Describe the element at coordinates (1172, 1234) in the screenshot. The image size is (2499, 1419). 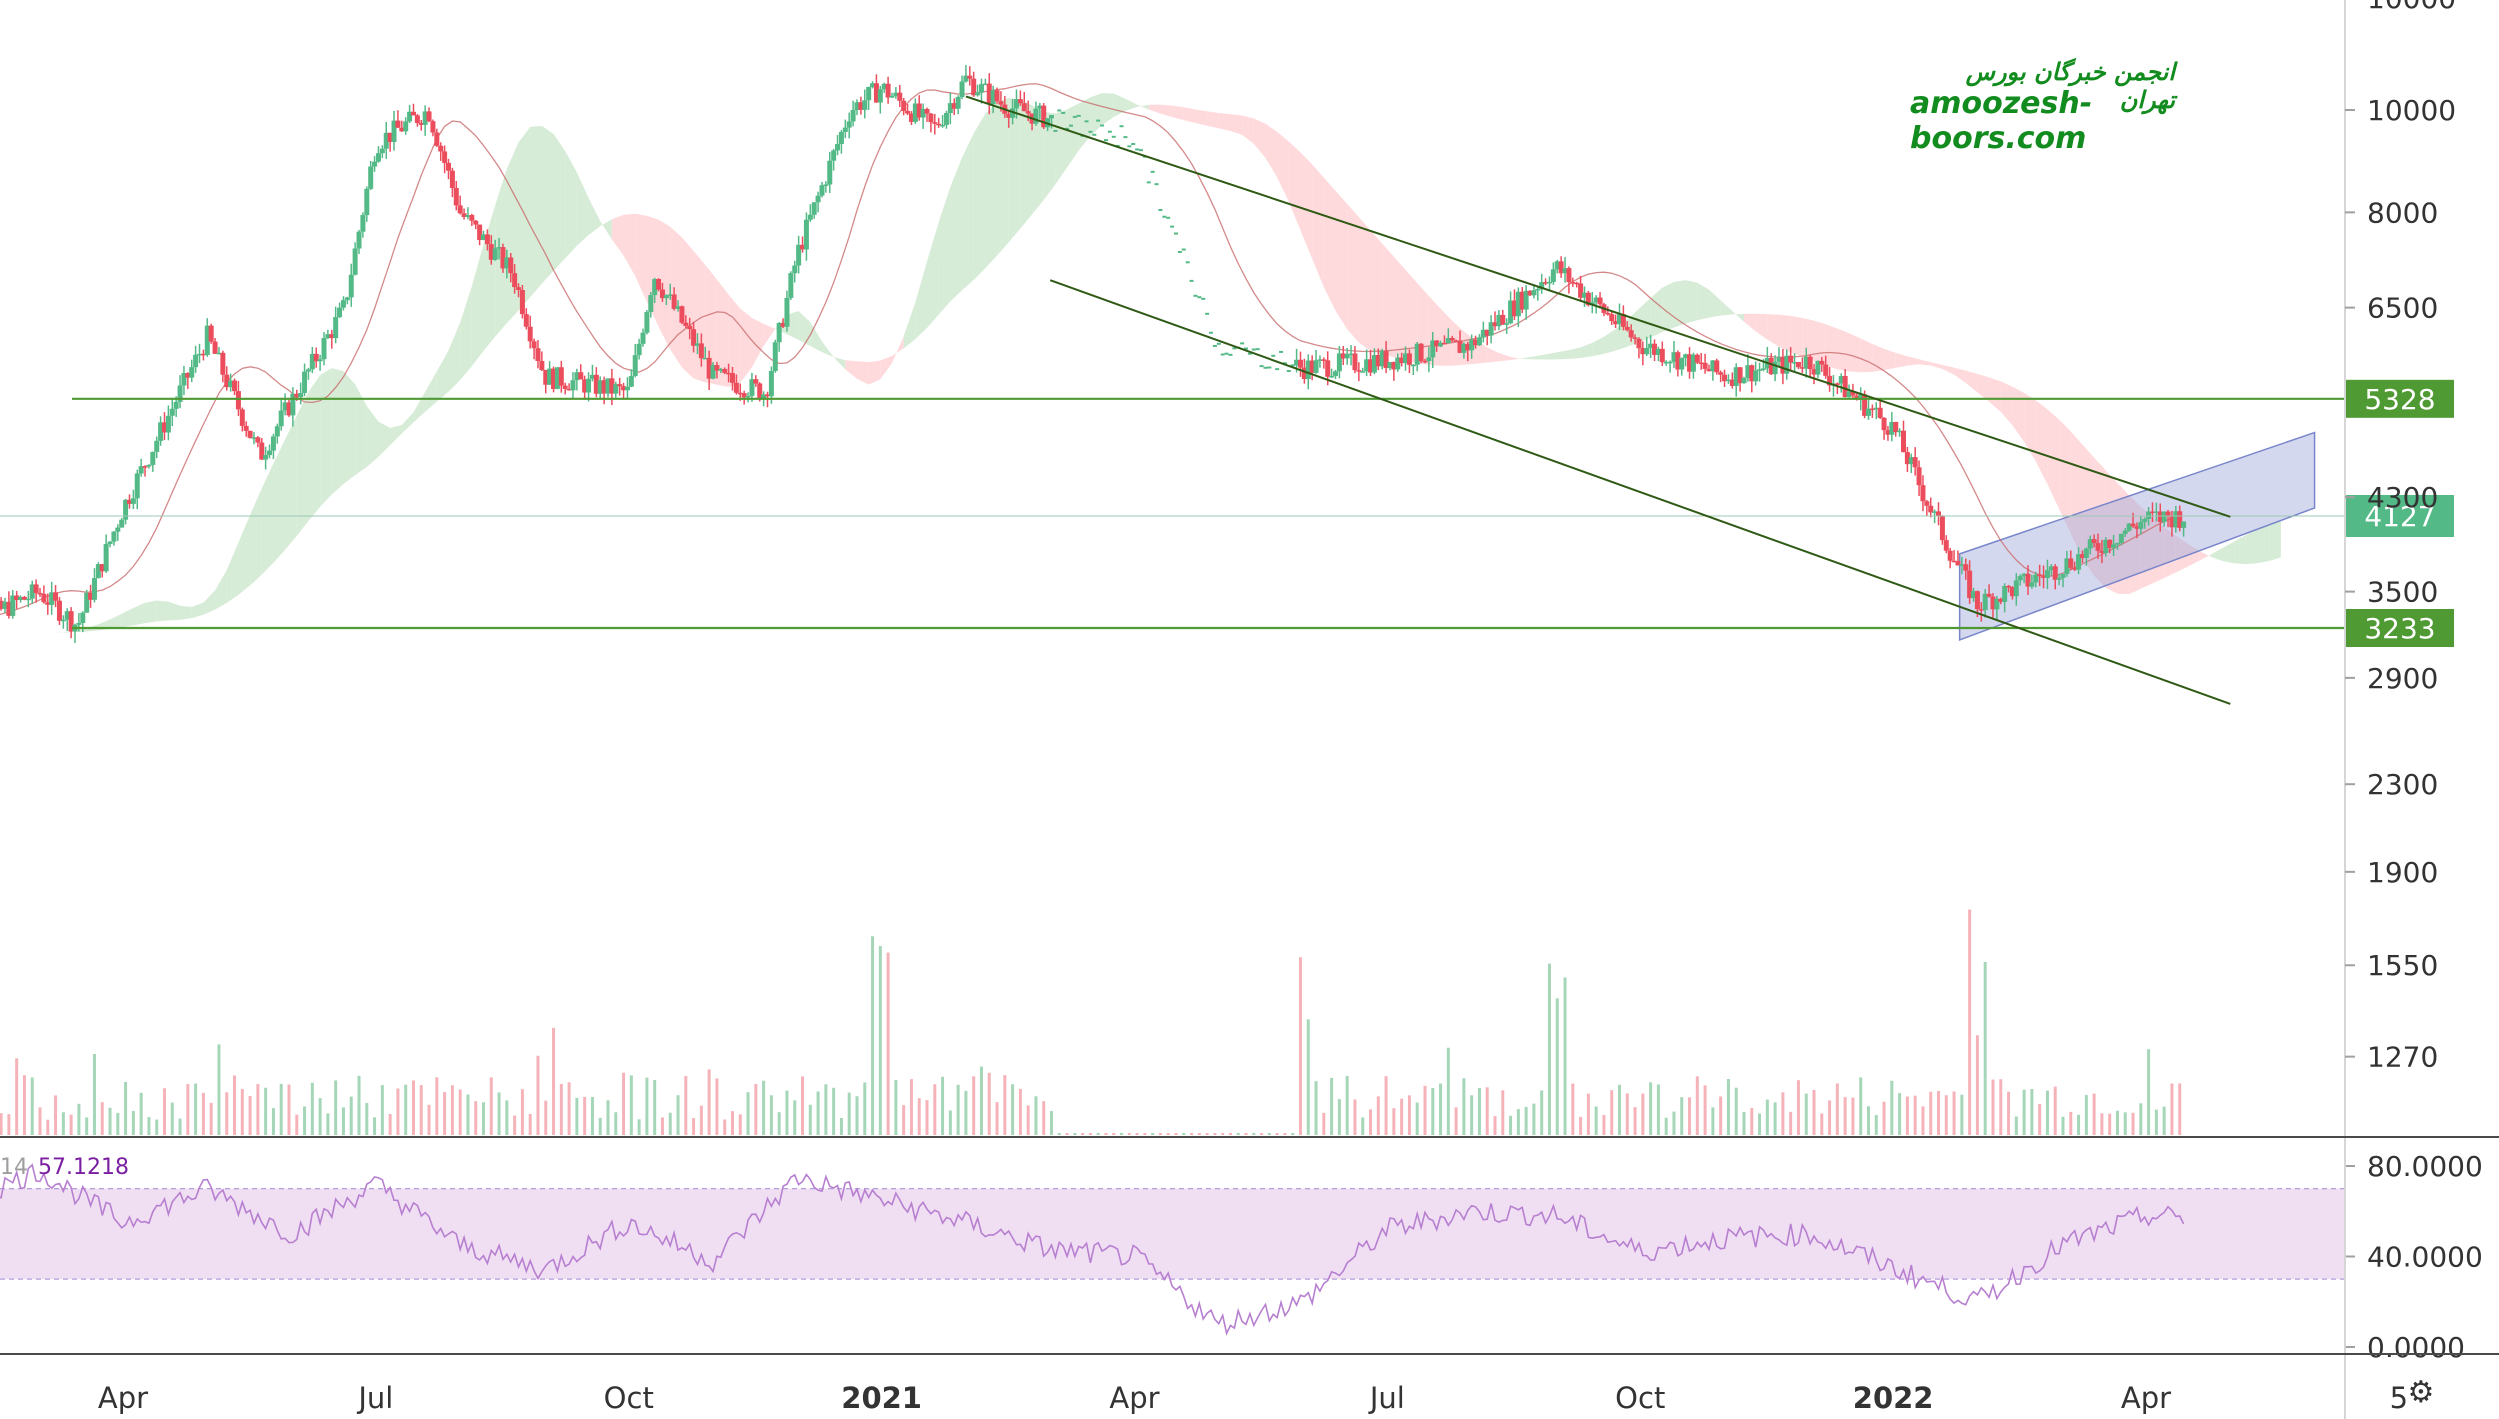
I see `rsi-band` at that location.